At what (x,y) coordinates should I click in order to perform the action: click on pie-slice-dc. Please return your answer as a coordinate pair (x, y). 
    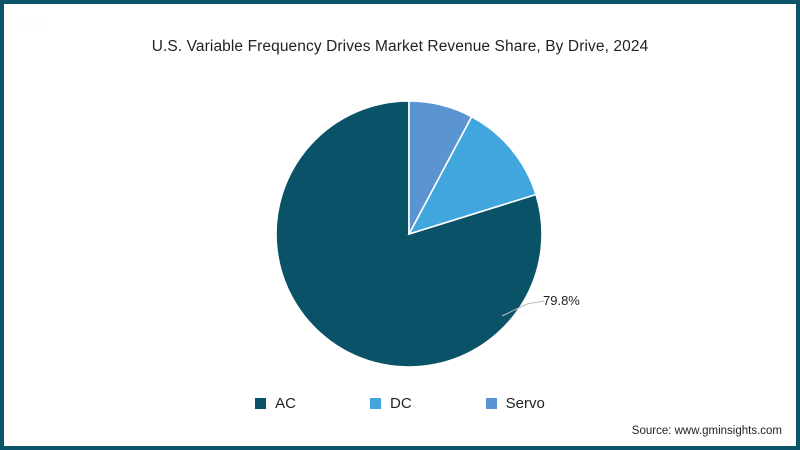
    Looking at the image, I should click on (472, 175).